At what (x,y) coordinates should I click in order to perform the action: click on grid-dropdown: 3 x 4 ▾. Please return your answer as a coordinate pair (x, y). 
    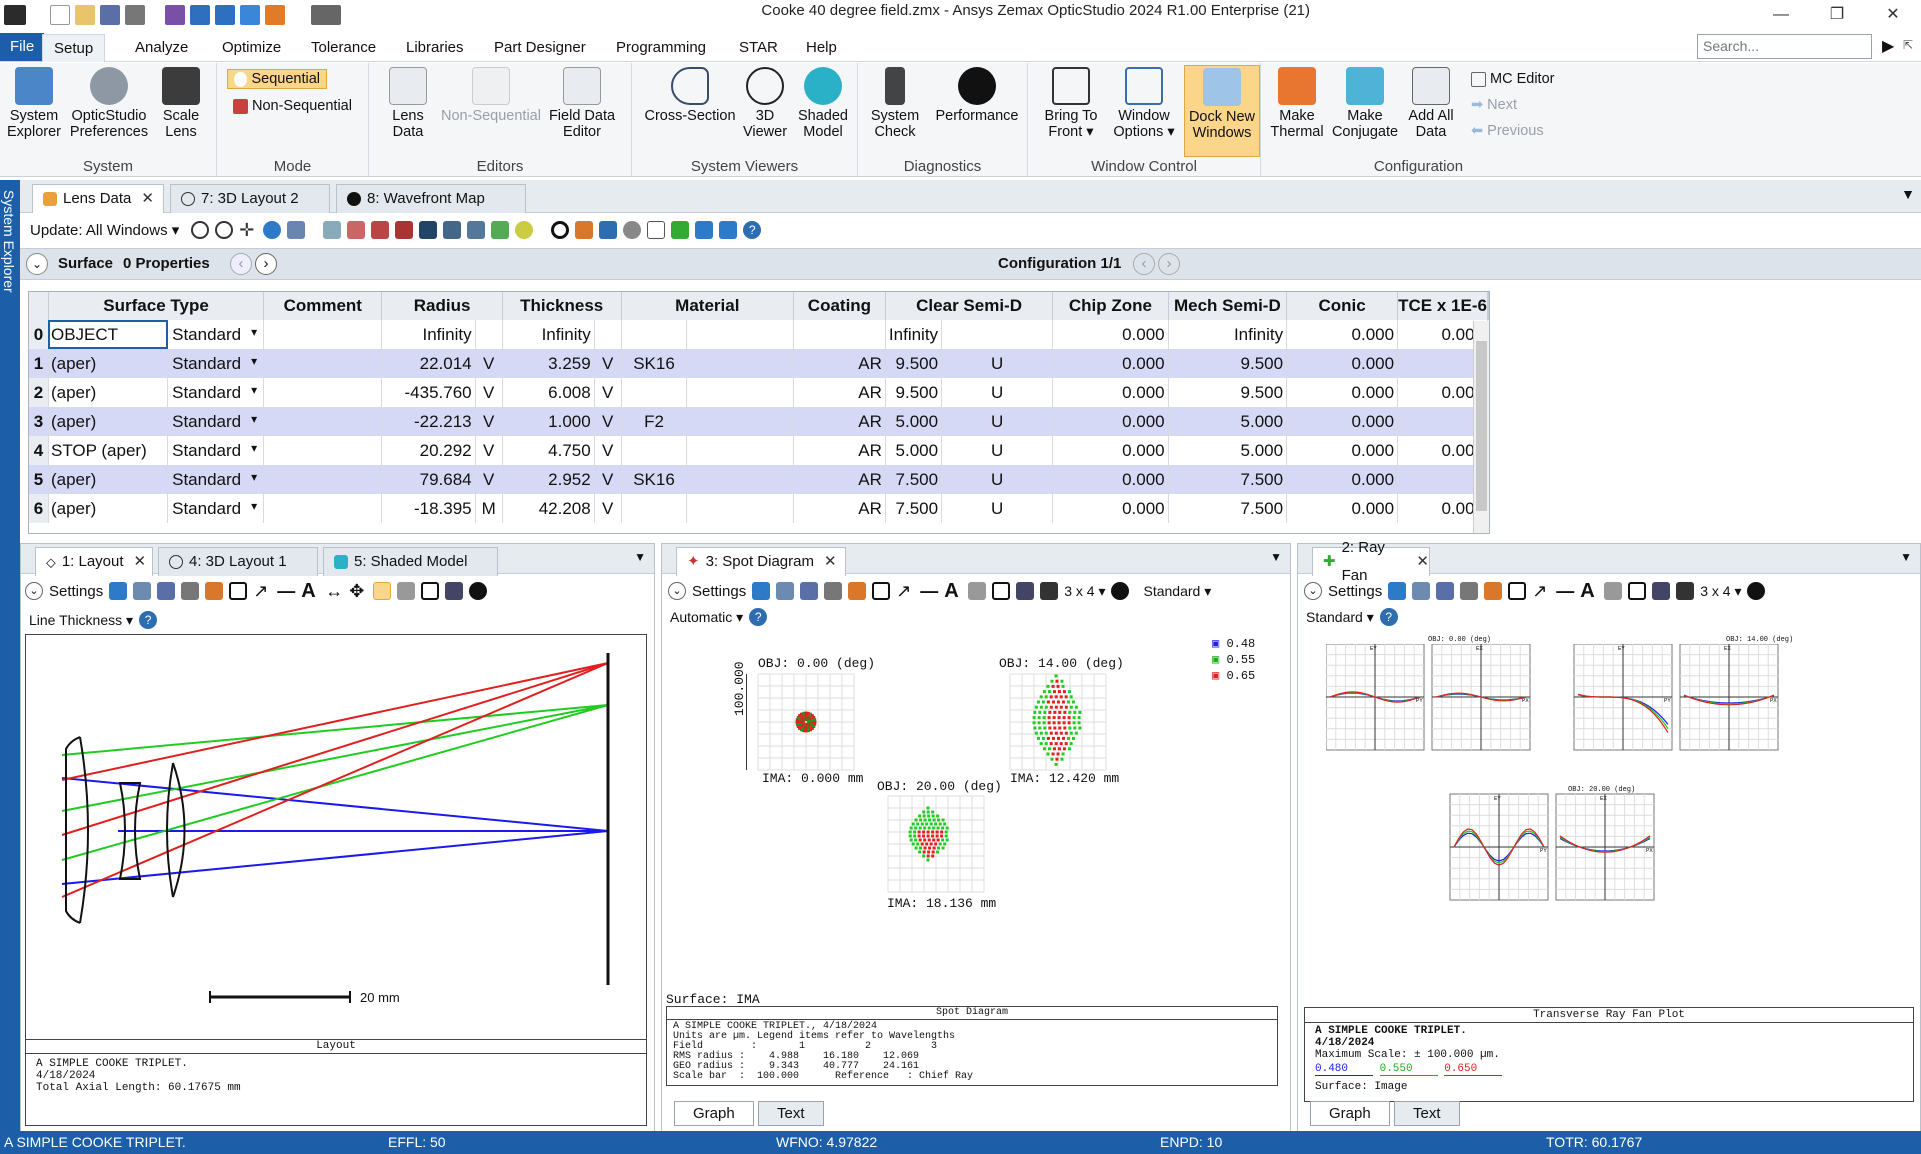
    Looking at the image, I should click on (1721, 590).